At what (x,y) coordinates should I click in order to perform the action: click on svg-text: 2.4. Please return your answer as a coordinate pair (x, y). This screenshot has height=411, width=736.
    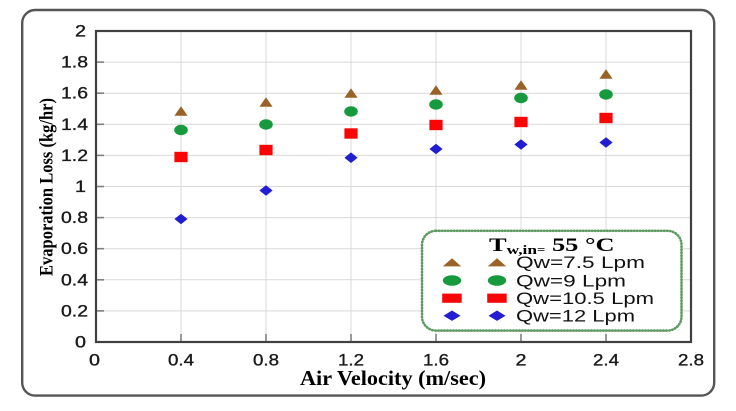
    Looking at the image, I should click on (606, 361).